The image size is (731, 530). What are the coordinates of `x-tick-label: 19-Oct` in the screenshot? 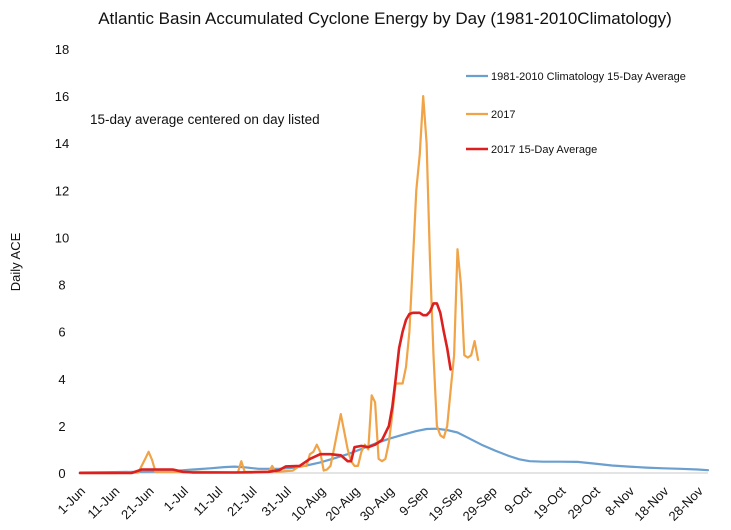 It's located at (549, 502).